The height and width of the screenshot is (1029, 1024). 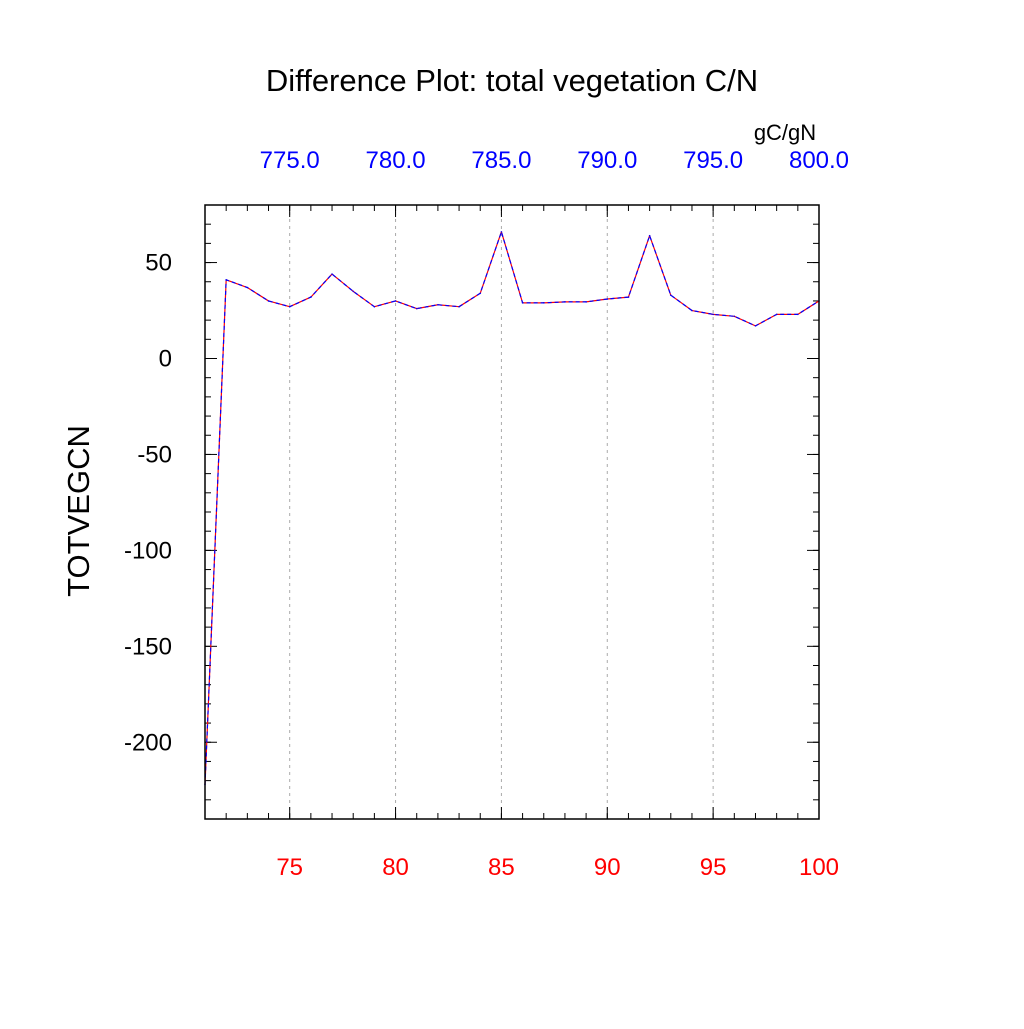 What do you see at coordinates (165, 359) in the screenshot?
I see `y-tick-label: 0` at bounding box center [165, 359].